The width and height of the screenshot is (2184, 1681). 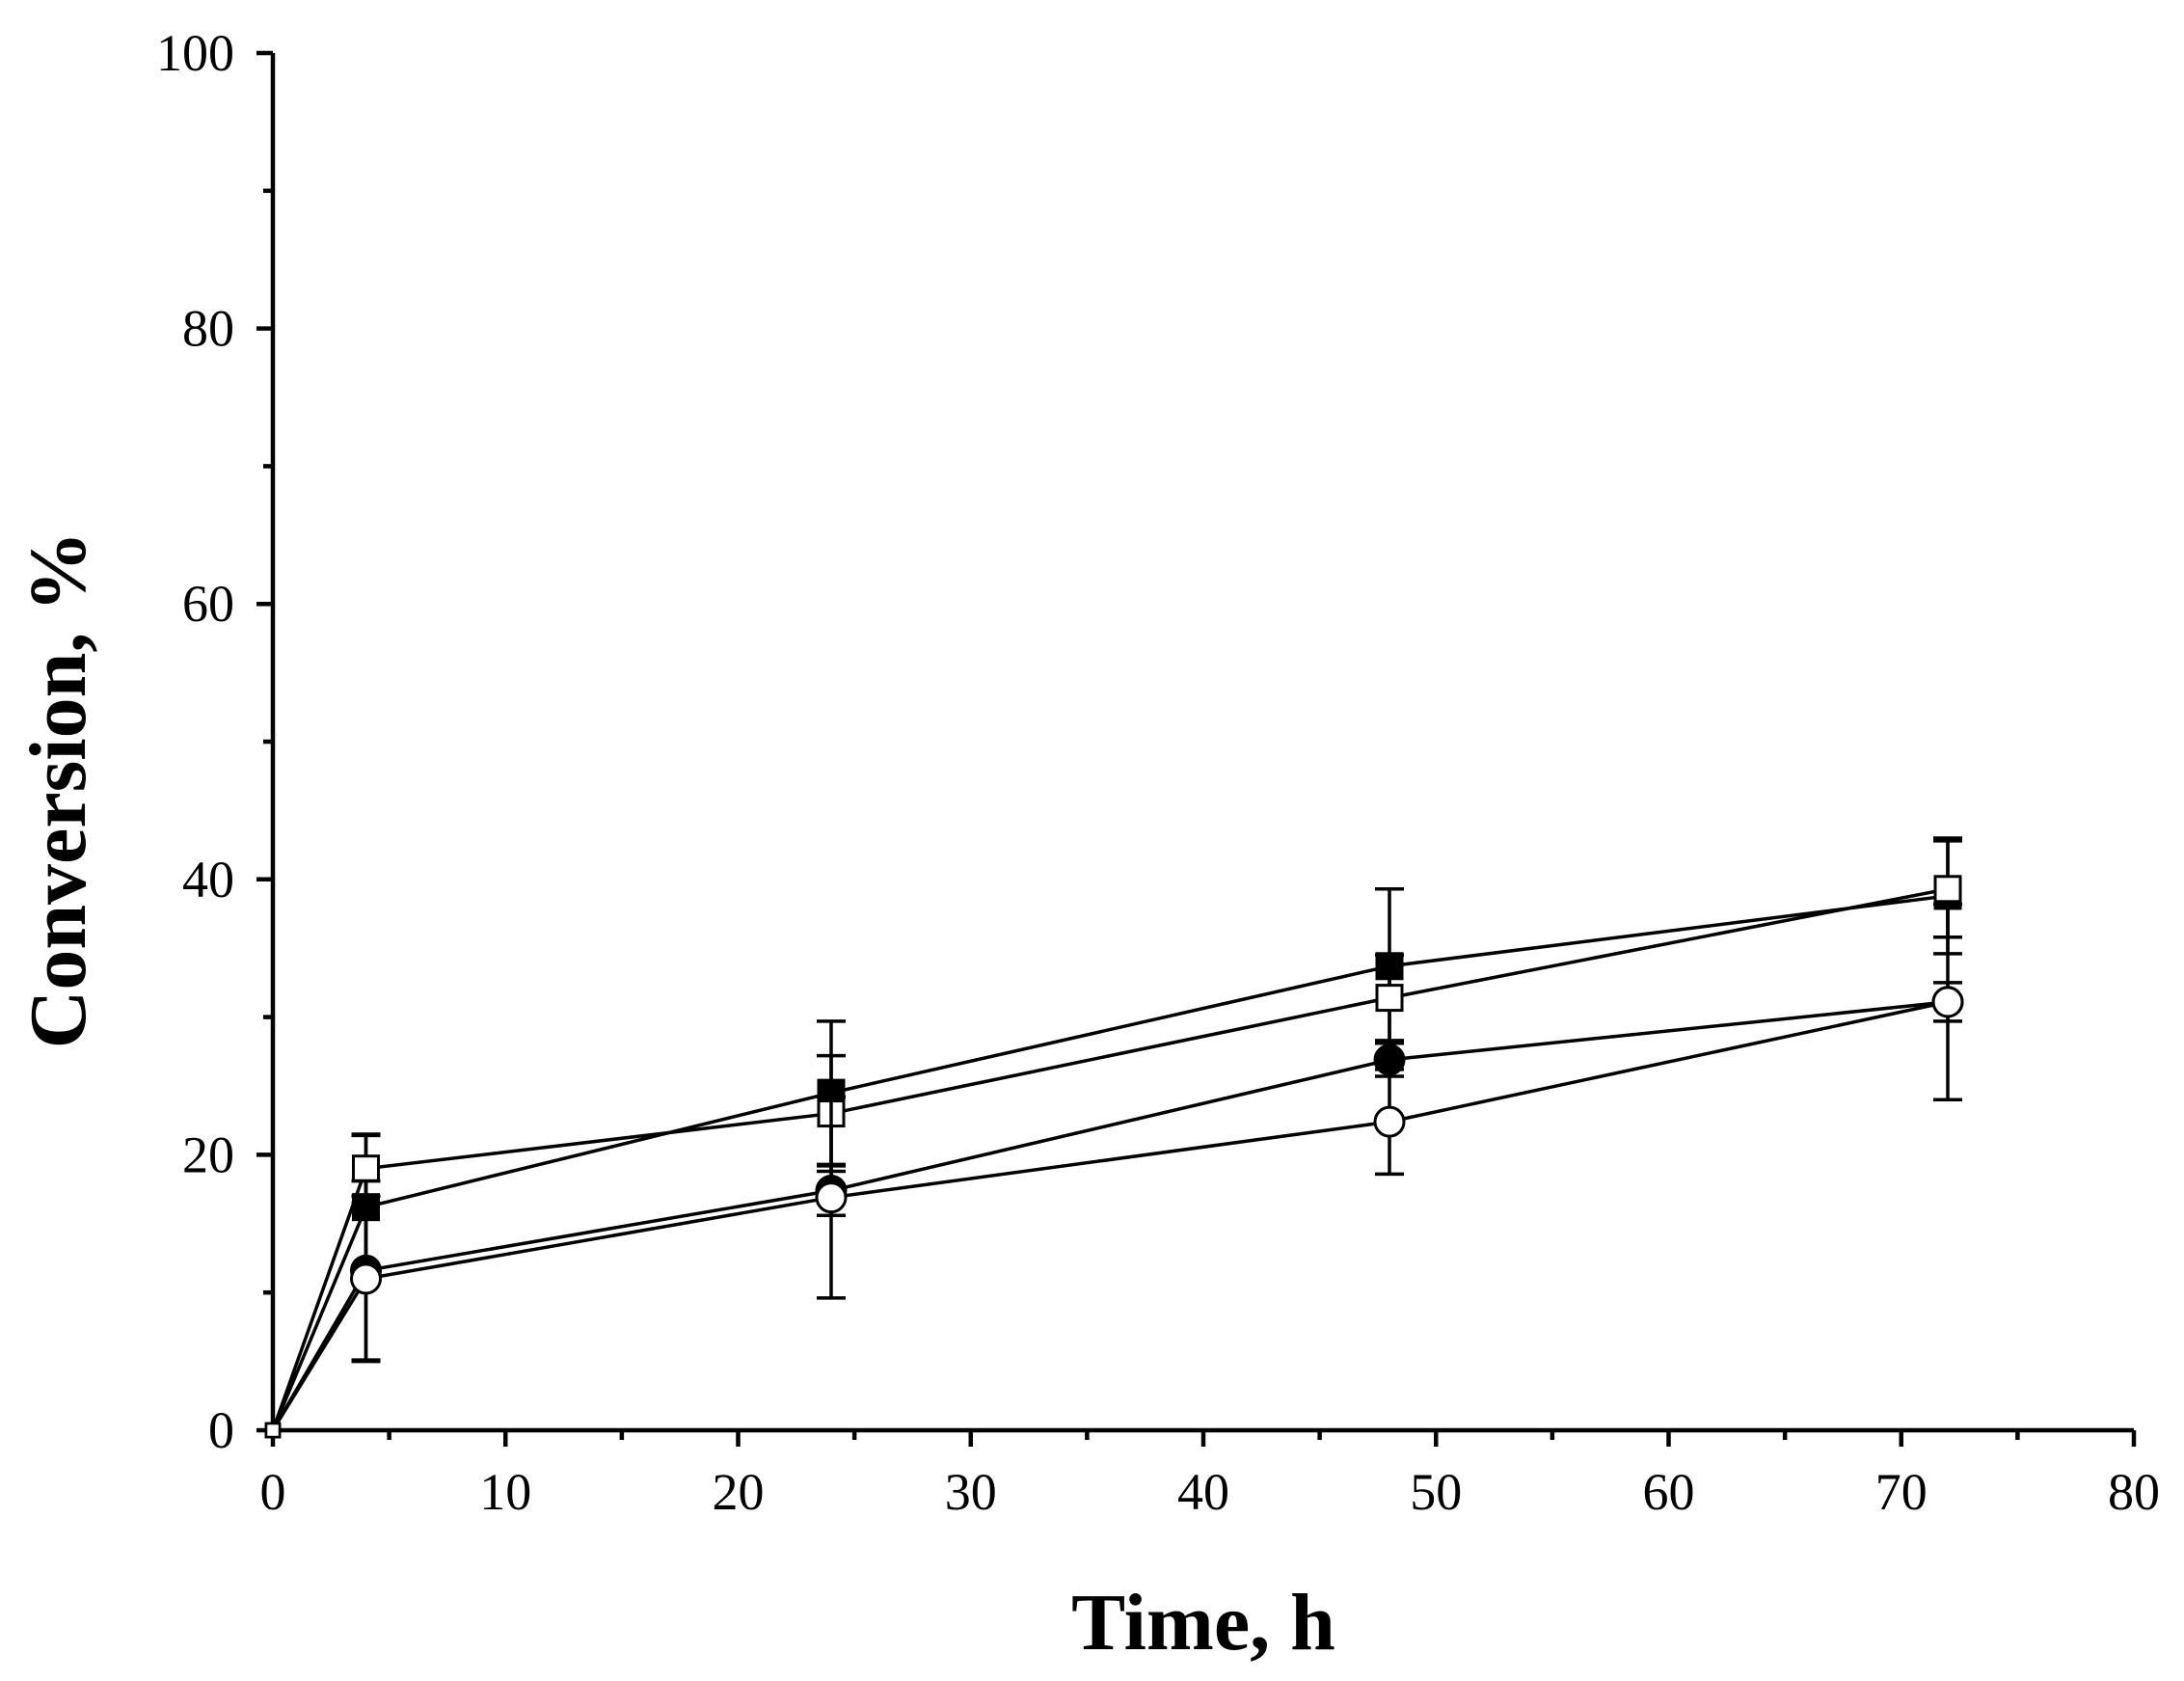 What do you see at coordinates (273, 1492) in the screenshot?
I see `x-tick-label: 0` at bounding box center [273, 1492].